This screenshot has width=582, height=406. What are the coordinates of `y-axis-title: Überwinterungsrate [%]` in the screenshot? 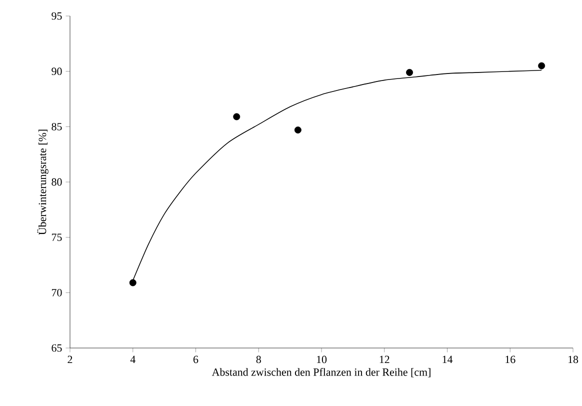 It's located at (42, 182).